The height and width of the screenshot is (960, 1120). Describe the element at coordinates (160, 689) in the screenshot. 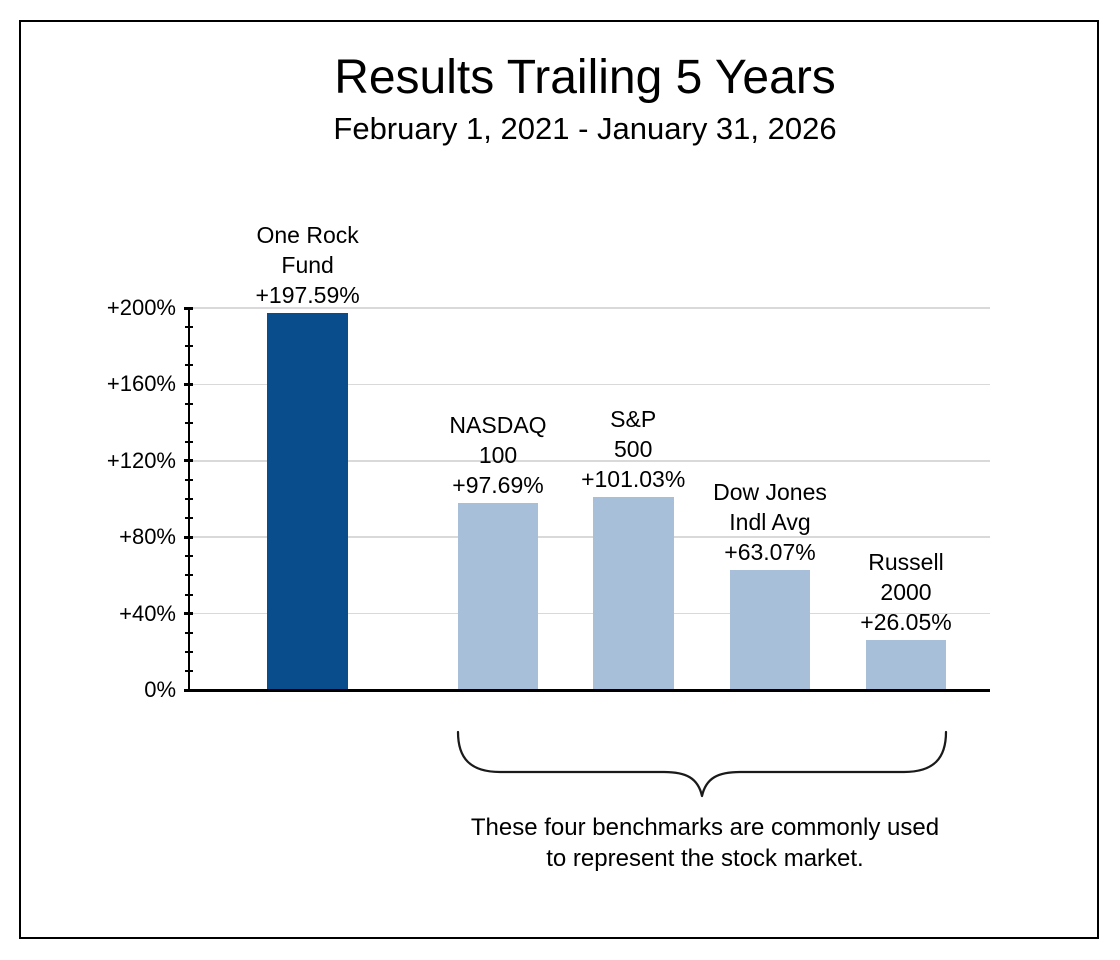

I see `ytick-label-0: 0%` at that location.